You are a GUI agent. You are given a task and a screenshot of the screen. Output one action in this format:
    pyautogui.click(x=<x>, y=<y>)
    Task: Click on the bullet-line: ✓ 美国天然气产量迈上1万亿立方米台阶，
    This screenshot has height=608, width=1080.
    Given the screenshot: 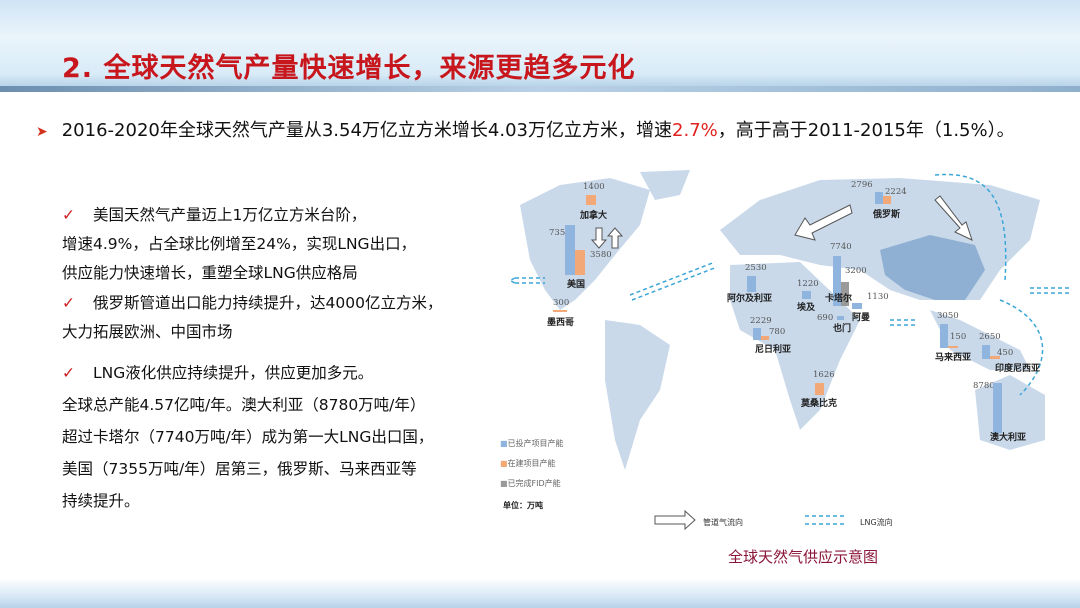 What is the action you would take?
    pyautogui.click(x=214, y=215)
    